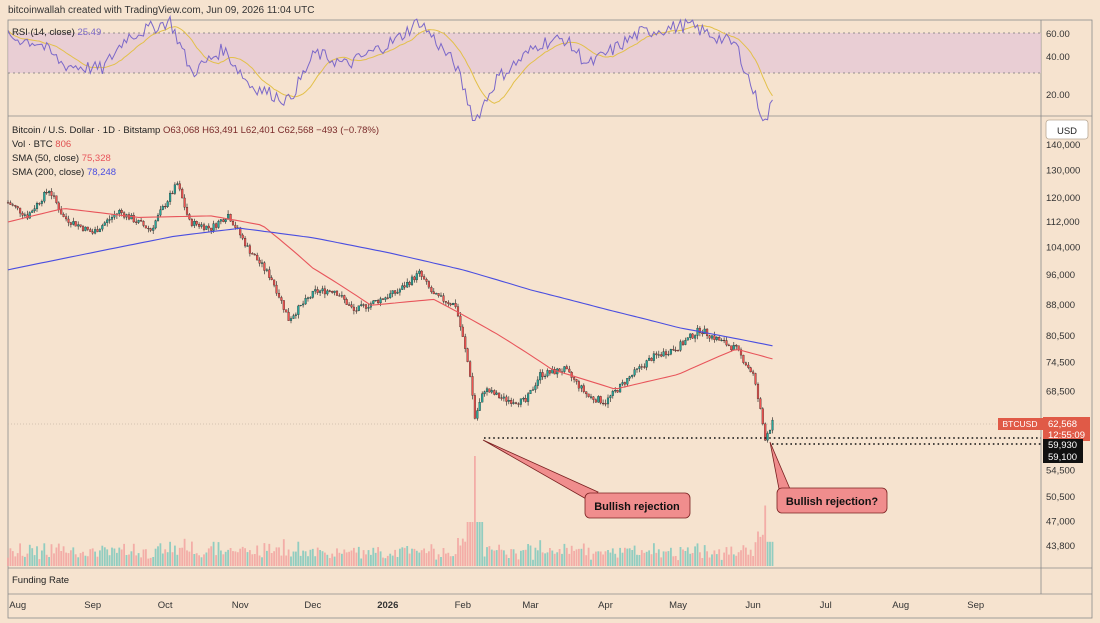 Image resolution: width=1100 pixels, height=623 pixels. Describe the element at coordinates (41, 144) in the screenshot. I see `legend-volume: Vol · BTC 806` at that location.